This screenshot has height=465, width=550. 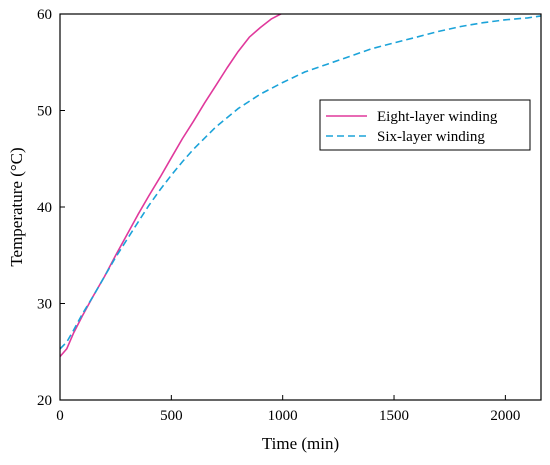 I want to click on legend-label-2: Six-layer winding, so click(x=431, y=137).